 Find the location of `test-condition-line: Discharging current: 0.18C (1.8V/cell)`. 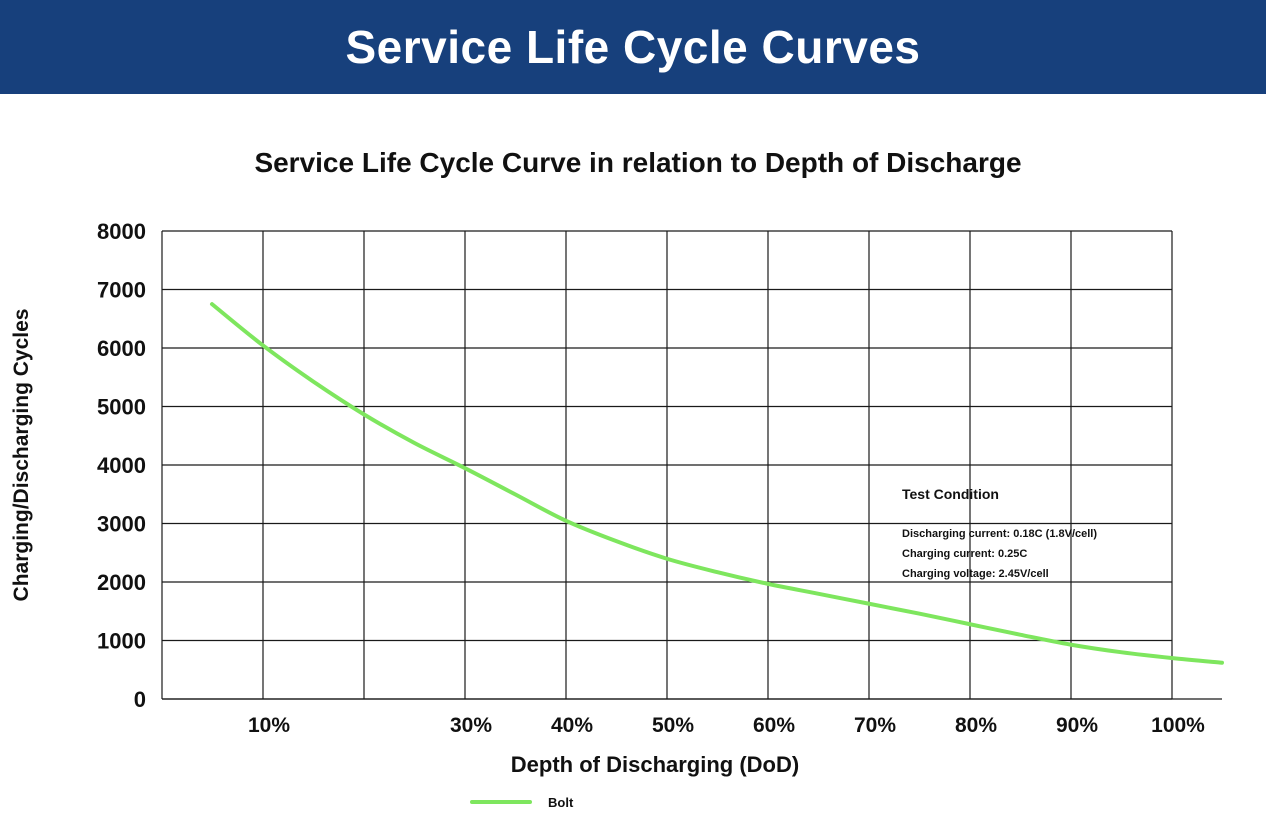

test-condition-line: Discharging current: 0.18C (1.8V/cell) is located at coordinates (999, 534).